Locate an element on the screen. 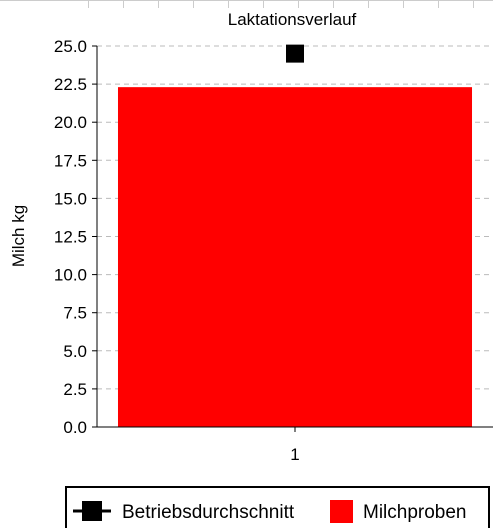 The height and width of the screenshot is (528, 493). y-tick-label: 20.0 is located at coordinates (70, 122).